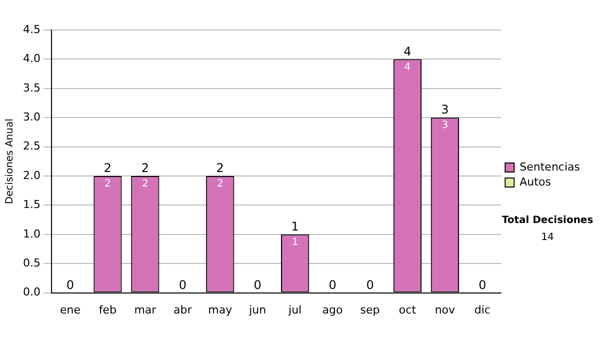 The width and height of the screenshot is (600, 340). Describe the element at coordinates (31, 117) in the screenshot. I see `y-tick-label: 3.0` at that location.